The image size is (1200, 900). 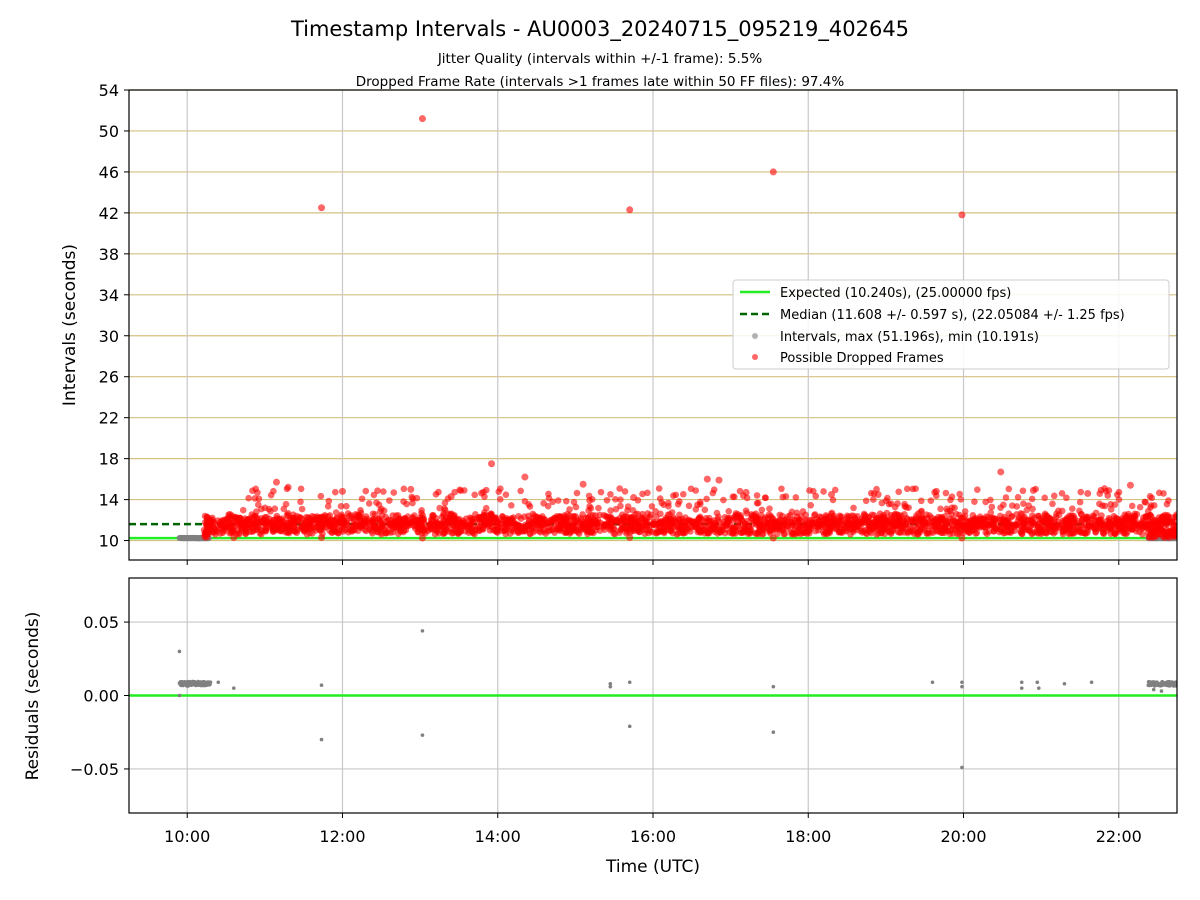 What do you see at coordinates (109, 131) in the screenshot?
I see `top-y-tick-label: 50` at bounding box center [109, 131].